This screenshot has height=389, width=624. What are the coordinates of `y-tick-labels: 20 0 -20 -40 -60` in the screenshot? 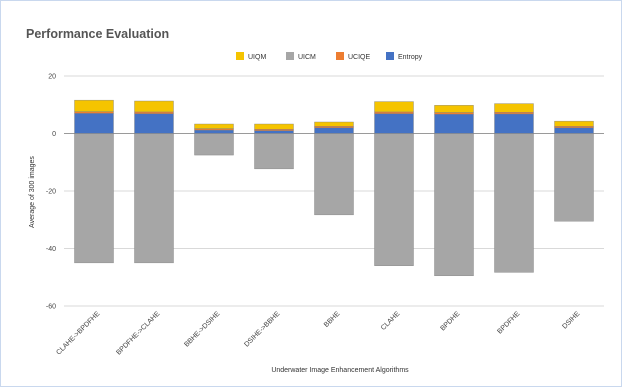 It's located at (51, 192).